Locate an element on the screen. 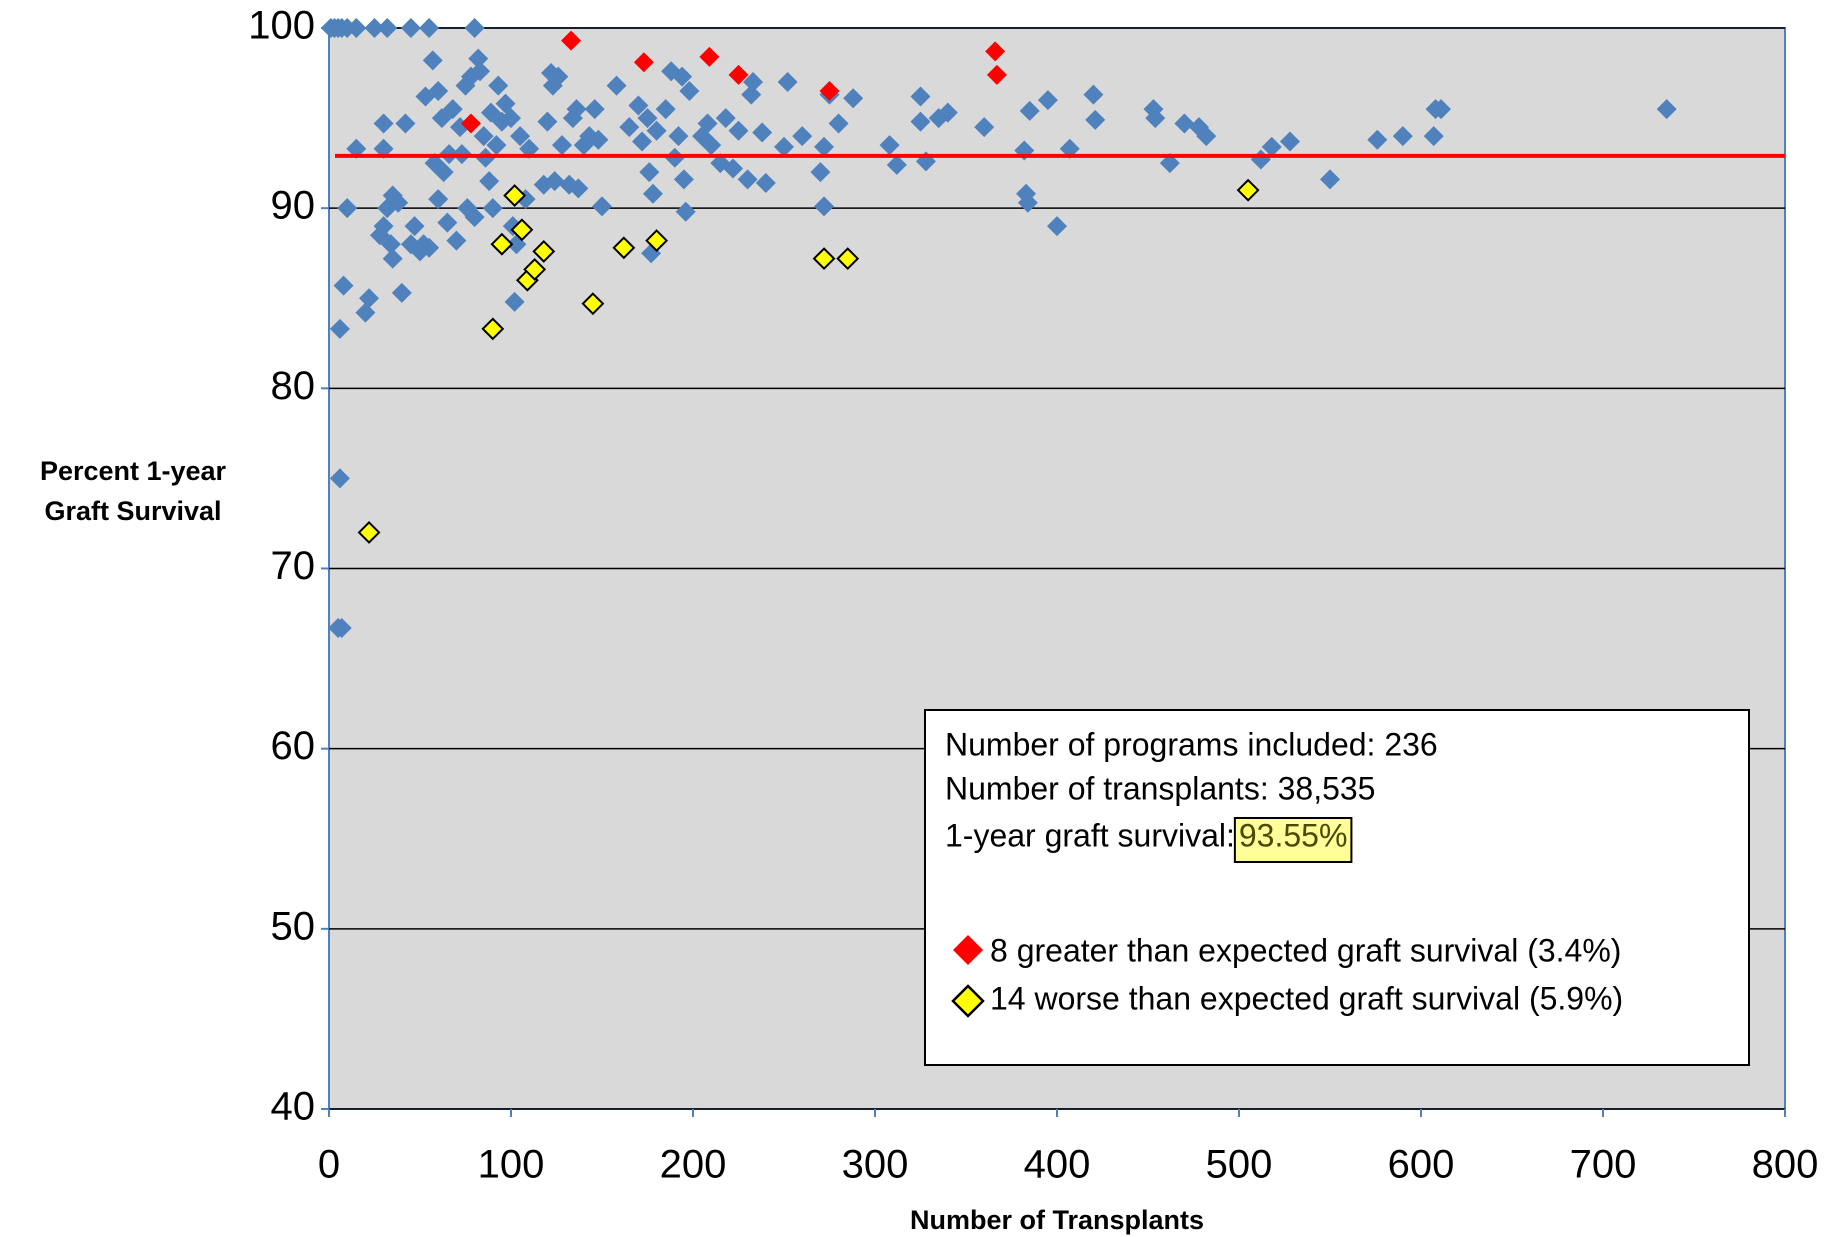 The width and height of the screenshot is (1831, 1237). x-tick-label: 600 is located at coordinates (1421, 1165).